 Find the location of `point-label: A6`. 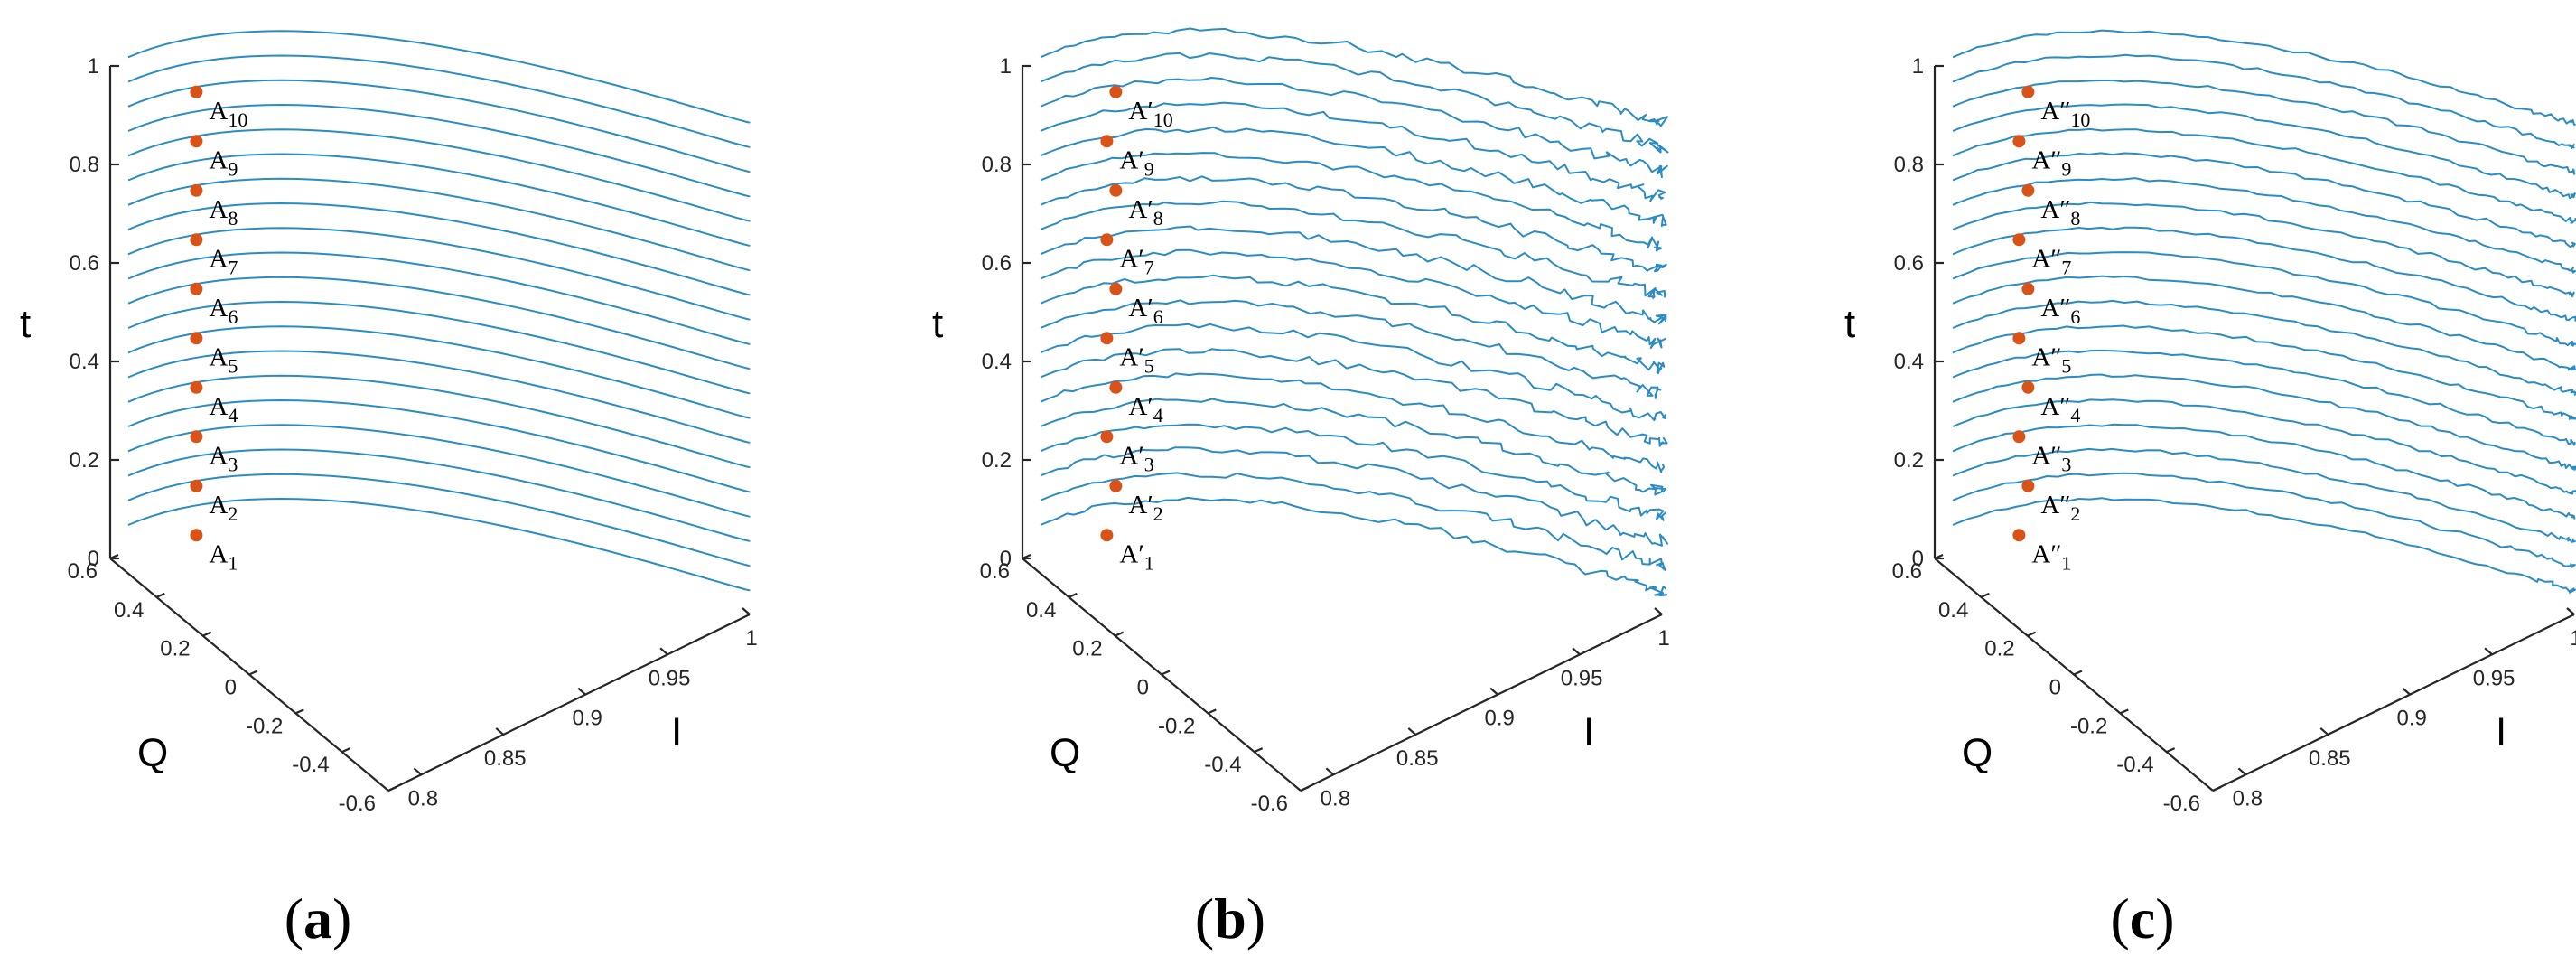

point-label: A6 is located at coordinates (223, 311).